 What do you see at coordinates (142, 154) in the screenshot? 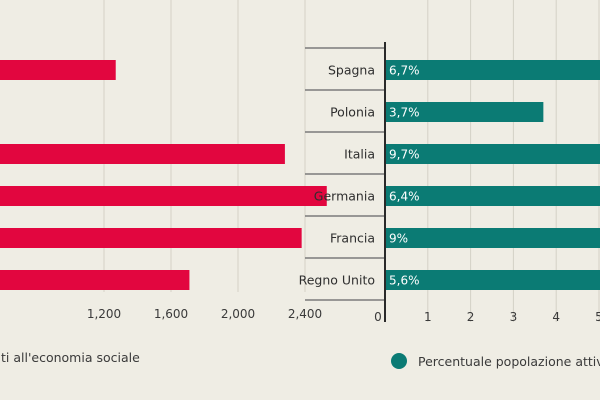
I see `left-bar-italia` at bounding box center [142, 154].